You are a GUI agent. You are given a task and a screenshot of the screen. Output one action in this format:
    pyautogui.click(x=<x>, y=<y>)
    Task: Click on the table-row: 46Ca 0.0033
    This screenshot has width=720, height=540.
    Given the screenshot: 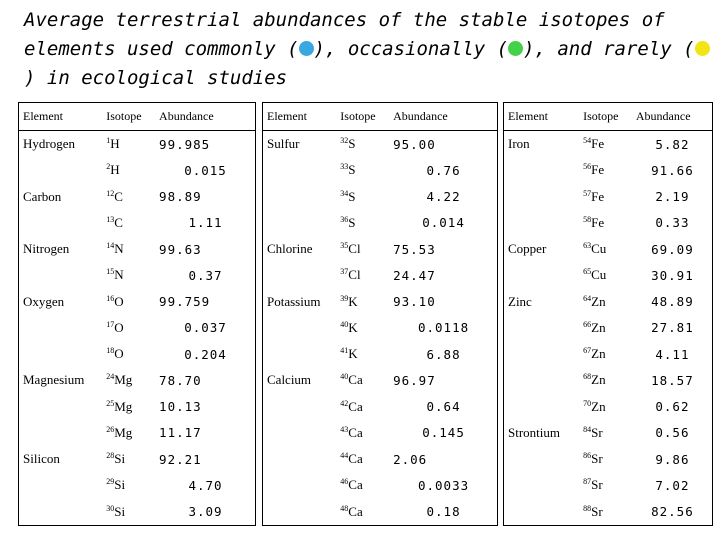 What is the action you would take?
    pyautogui.click(x=380, y=485)
    